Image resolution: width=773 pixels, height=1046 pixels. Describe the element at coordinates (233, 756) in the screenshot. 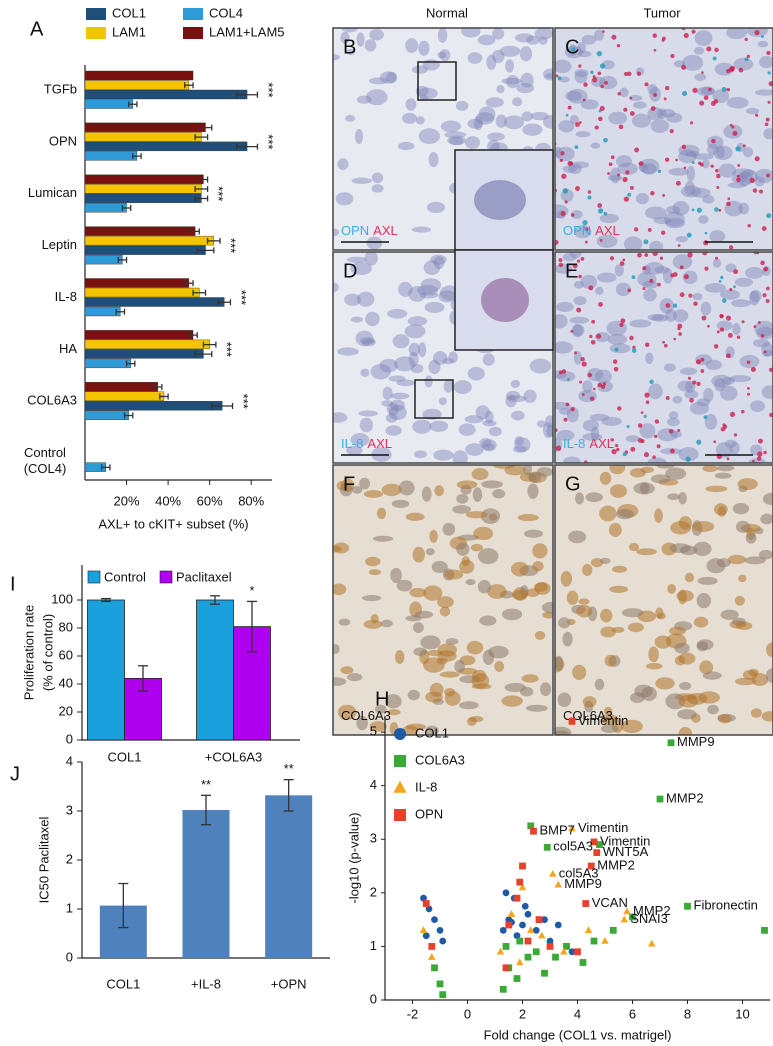

I see `x-tick-label: +COL6A3` at that location.